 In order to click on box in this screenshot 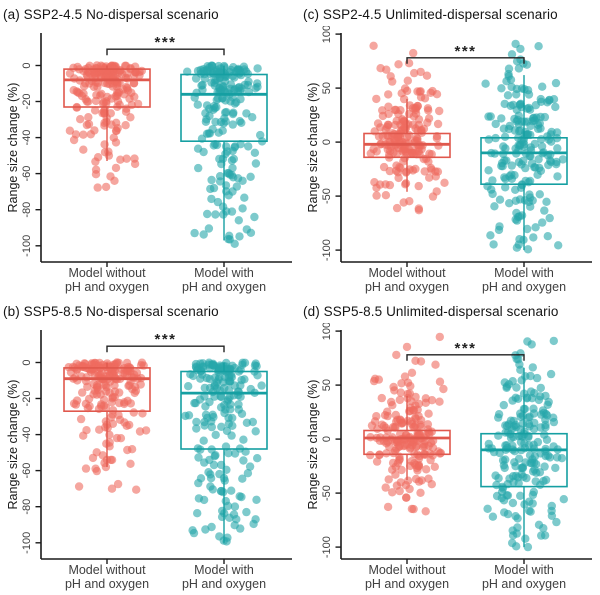, I will do `click(407, 442)`.